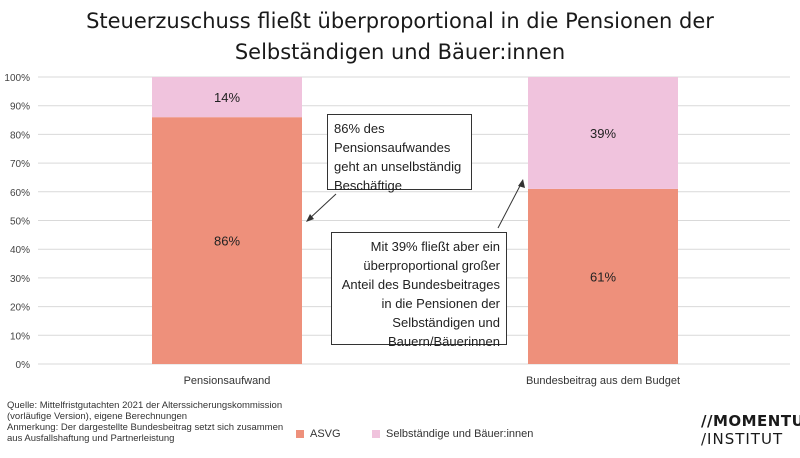  What do you see at coordinates (17, 78) in the screenshot?
I see `y-tick-label: 100%` at bounding box center [17, 78].